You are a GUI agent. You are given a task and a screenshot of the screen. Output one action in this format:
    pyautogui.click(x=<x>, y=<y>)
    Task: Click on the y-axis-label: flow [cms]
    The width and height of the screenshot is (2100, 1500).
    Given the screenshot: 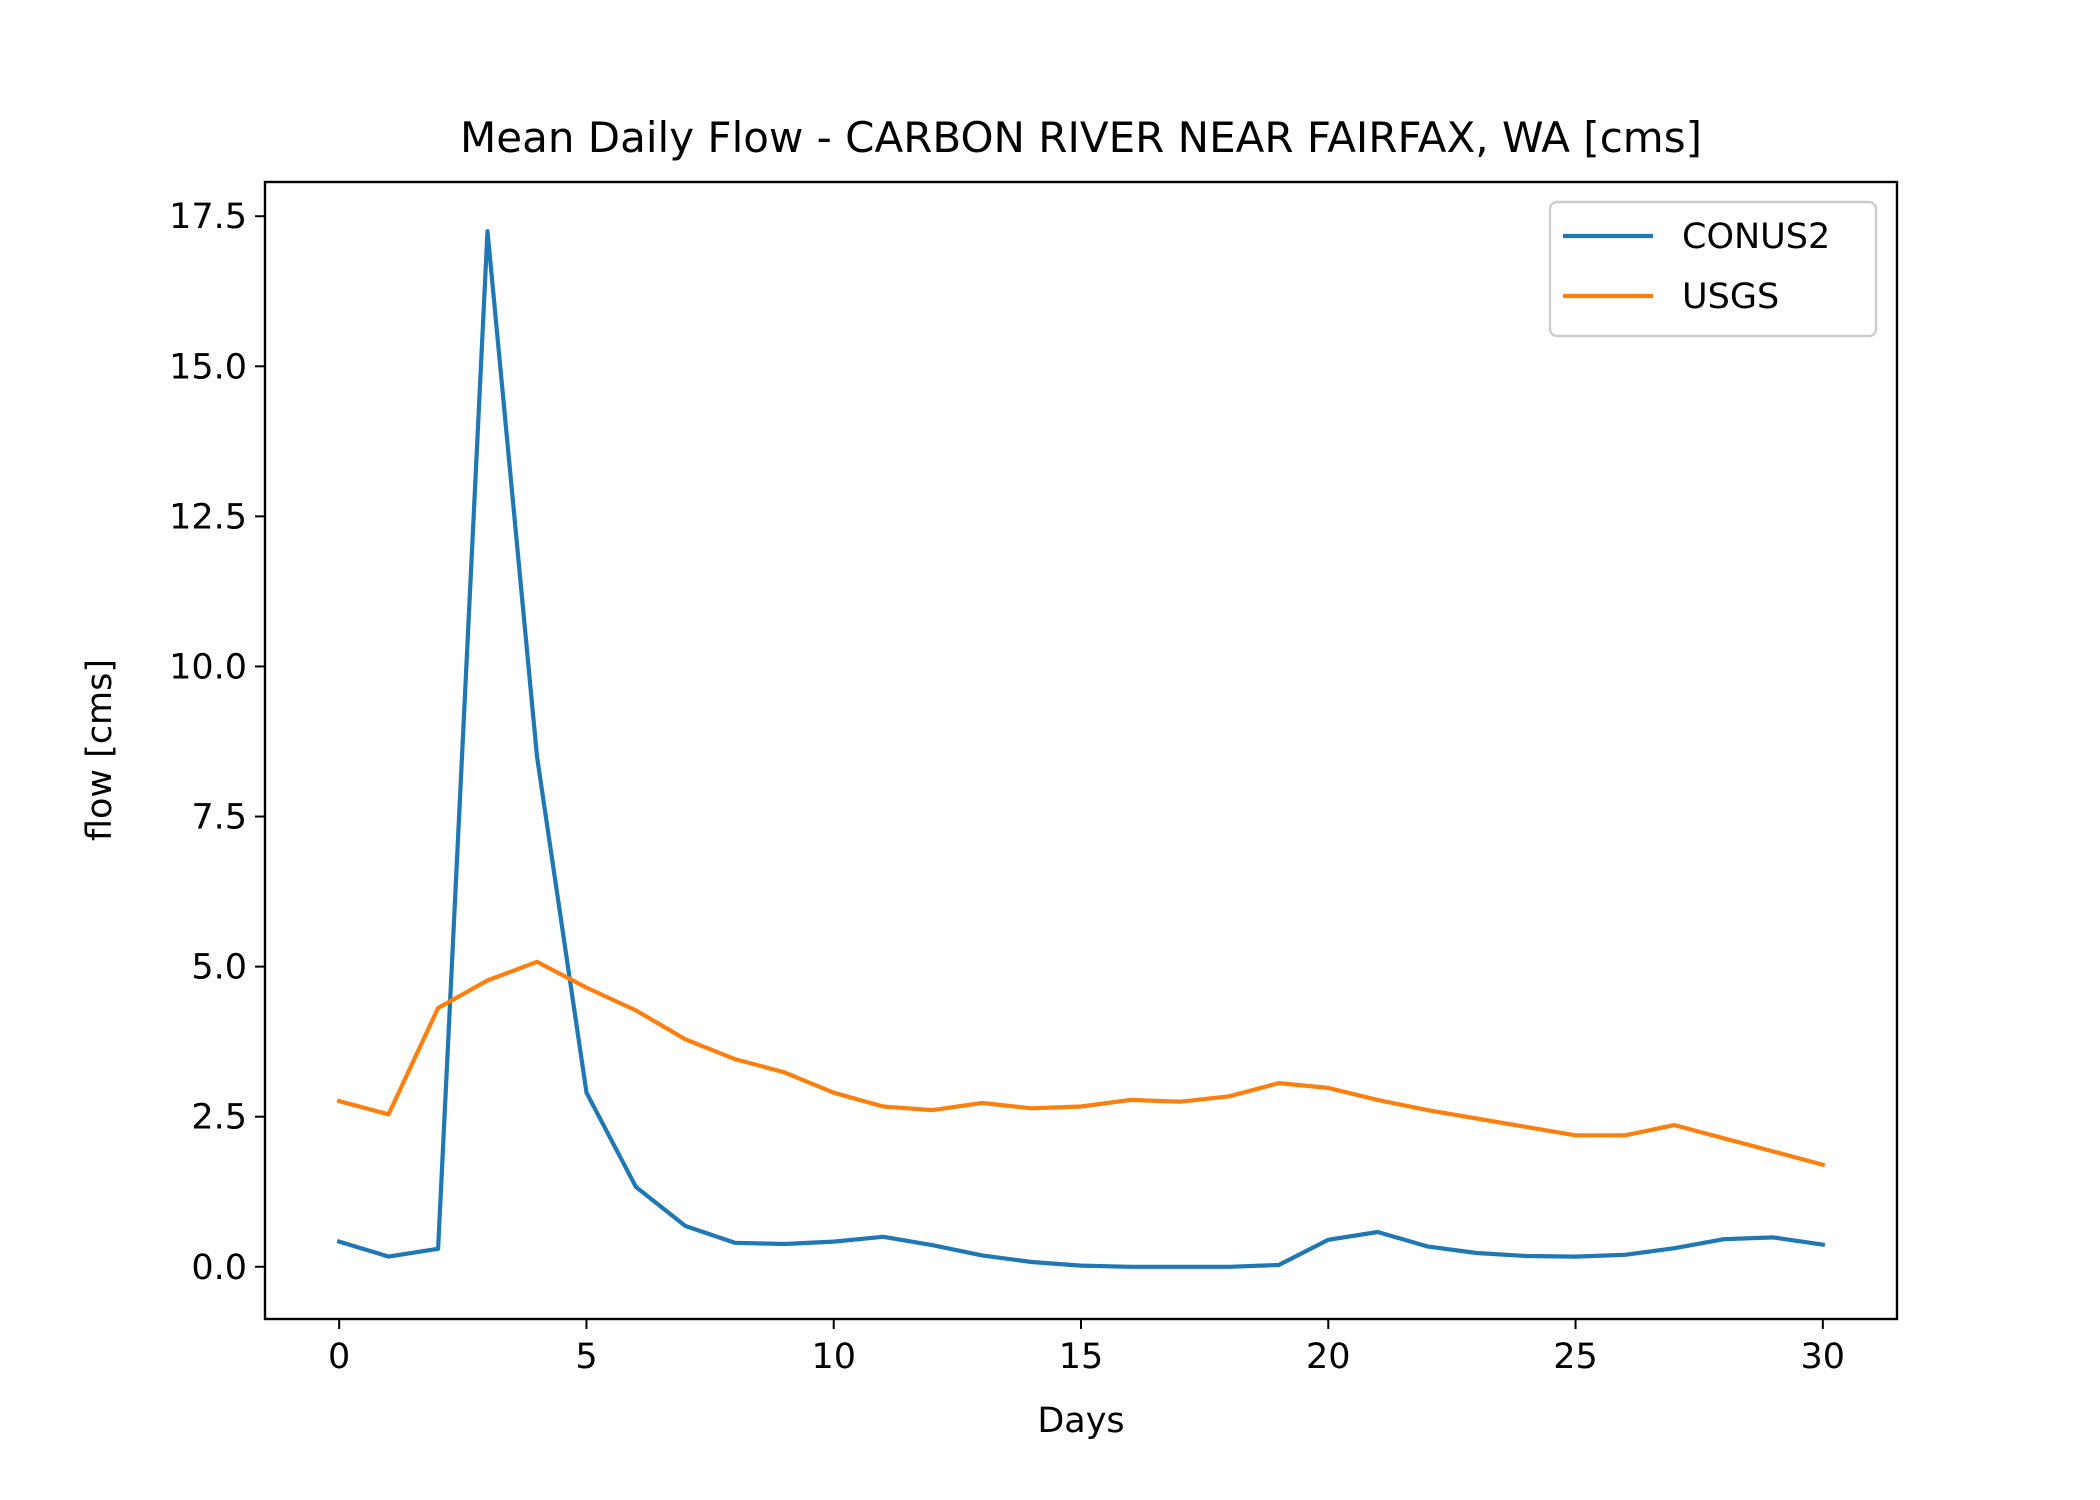 What is the action you would take?
    pyautogui.click(x=100, y=750)
    